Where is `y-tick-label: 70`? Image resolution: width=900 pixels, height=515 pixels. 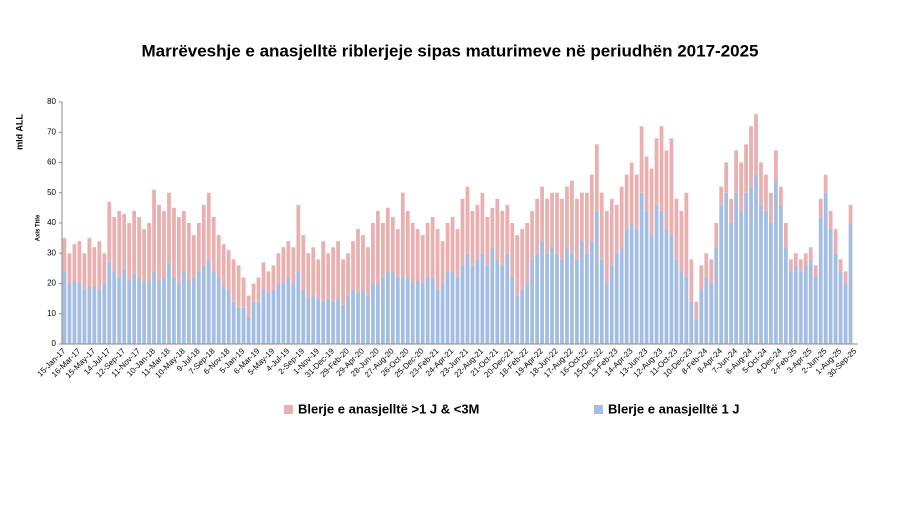
y-tick-label: 70 is located at coordinates (51, 131).